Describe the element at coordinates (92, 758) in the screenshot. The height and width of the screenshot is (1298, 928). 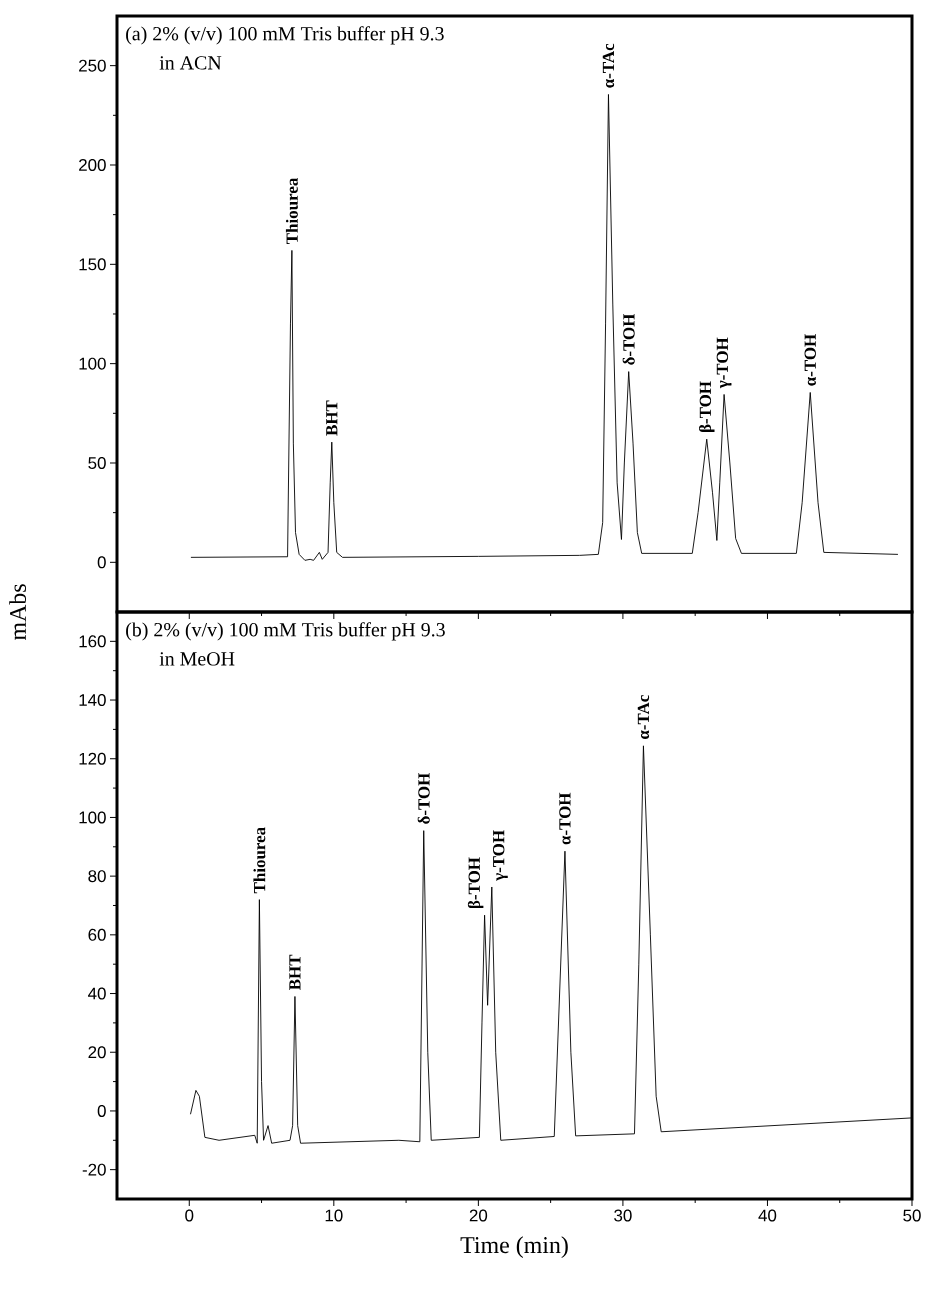
I see `y-tick-label: 120` at that location.